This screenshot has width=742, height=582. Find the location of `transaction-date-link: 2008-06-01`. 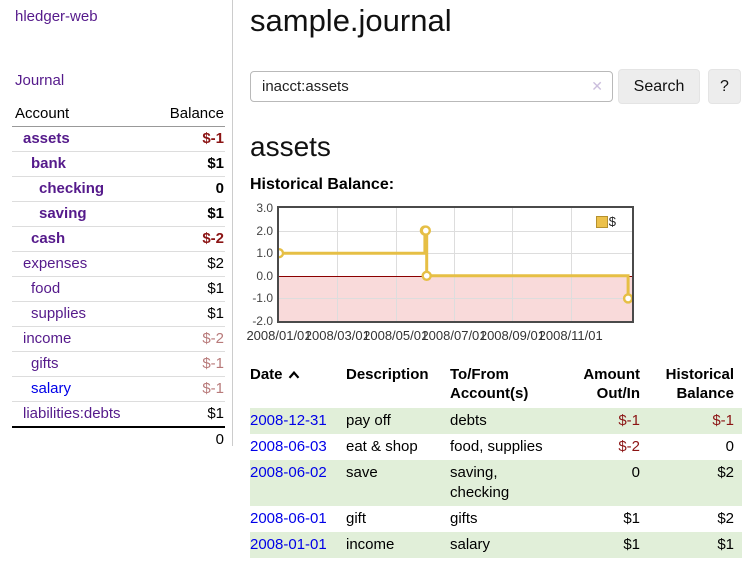

transaction-date-link: 2008-06-01 is located at coordinates (288, 518).